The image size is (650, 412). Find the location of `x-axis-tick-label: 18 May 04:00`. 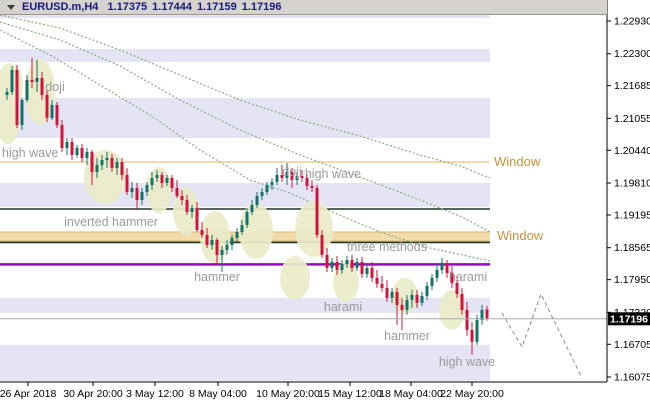

x-axis-tick-label: 18 May 04:00 is located at coordinates (411, 394).